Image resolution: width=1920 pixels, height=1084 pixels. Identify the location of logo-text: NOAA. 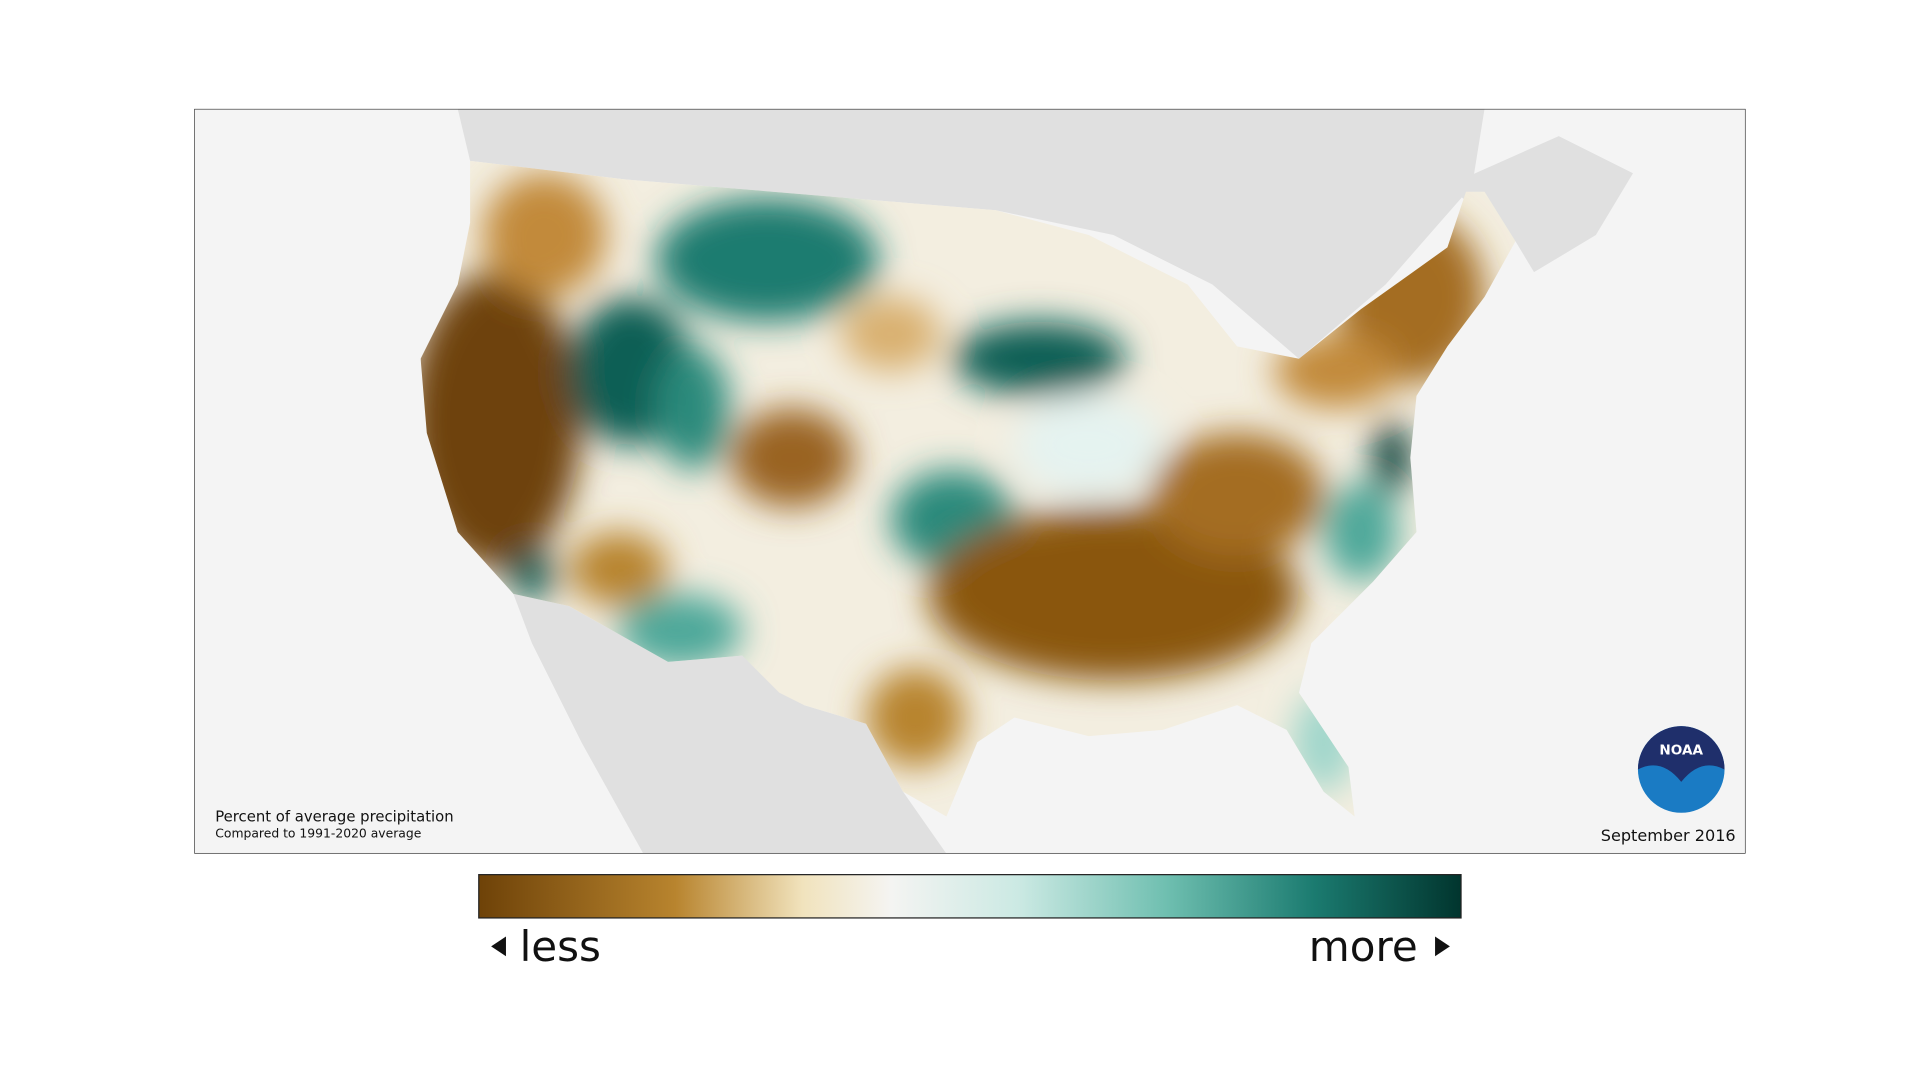
(1681, 751).